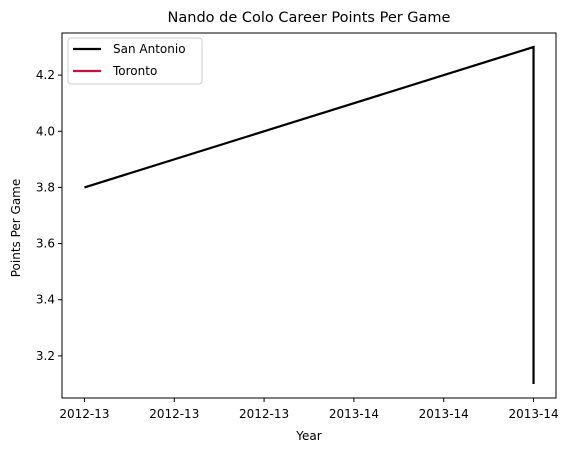  Describe the element at coordinates (45, 356) in the screenshot. I see `y-tick-label: 3.2` at that location.